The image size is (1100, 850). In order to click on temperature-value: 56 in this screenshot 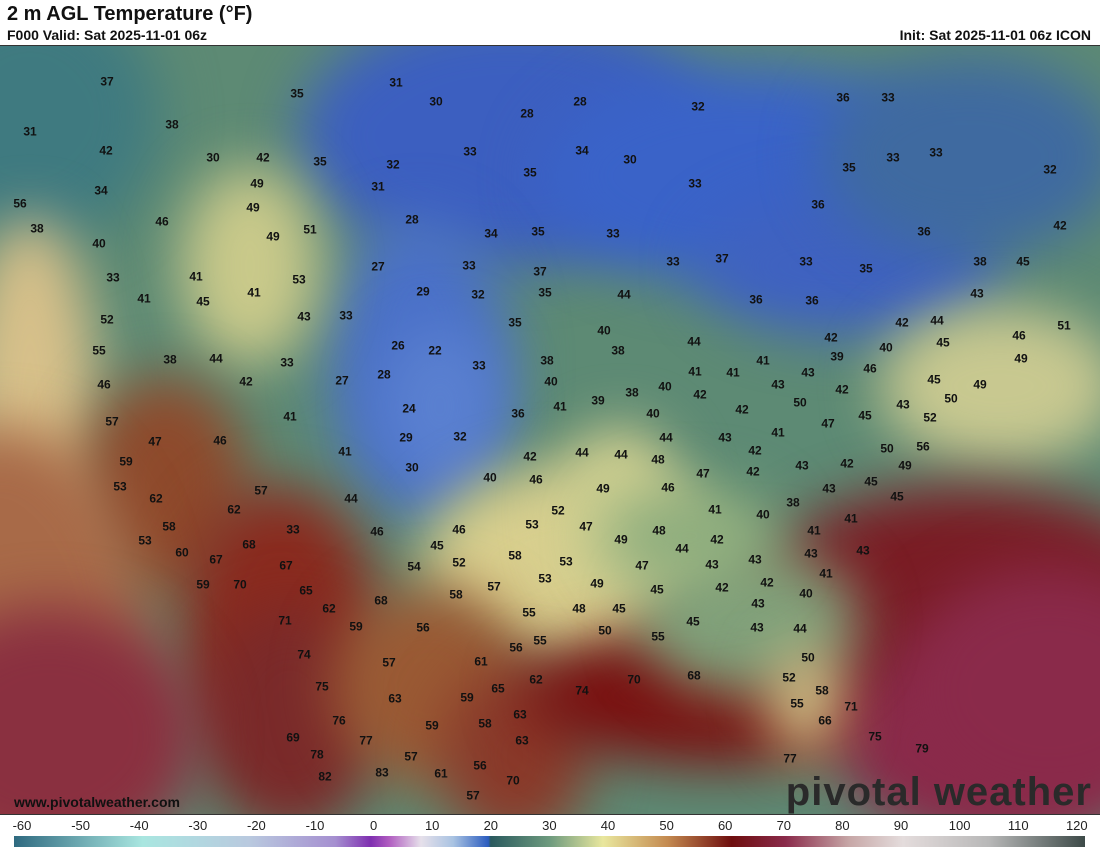, I will do `click(923, 446)`.